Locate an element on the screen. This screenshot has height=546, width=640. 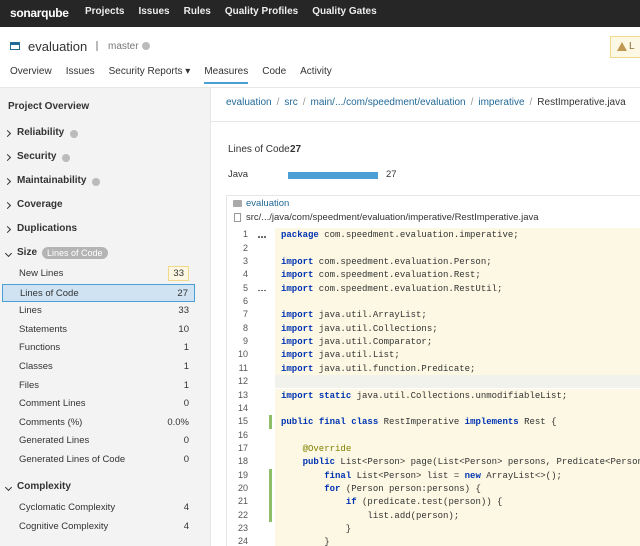
section-header: Size is located at coordinates (27, 252).